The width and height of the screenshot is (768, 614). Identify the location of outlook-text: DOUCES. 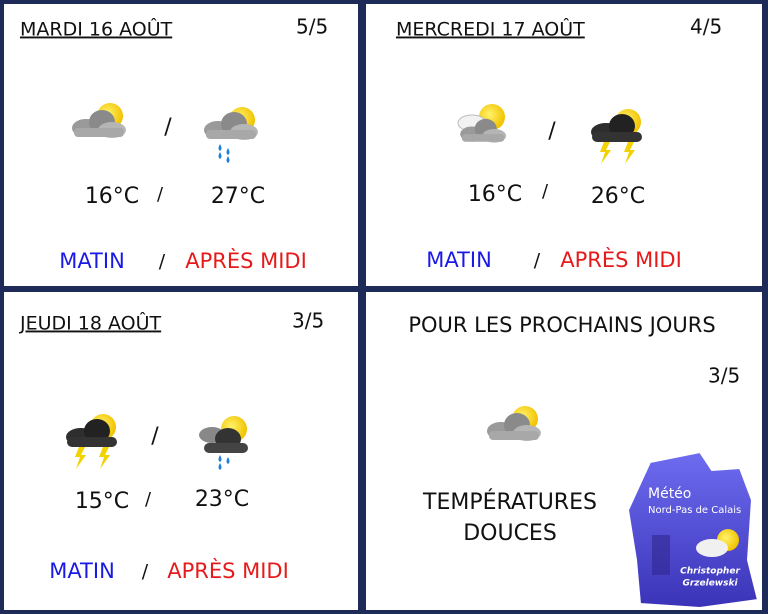
(510, 533).